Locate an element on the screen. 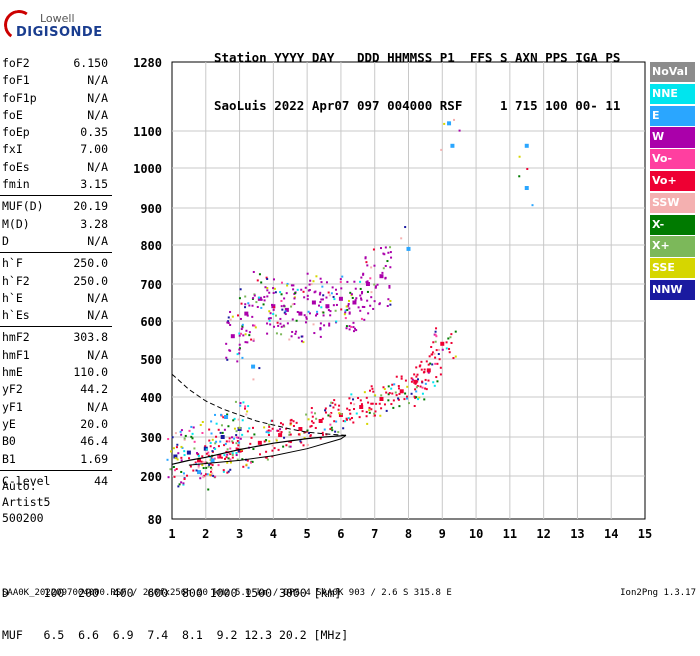 This screenshot has width=700, height=656. legend-item: Vo+ is located at coordinates (672, 181).